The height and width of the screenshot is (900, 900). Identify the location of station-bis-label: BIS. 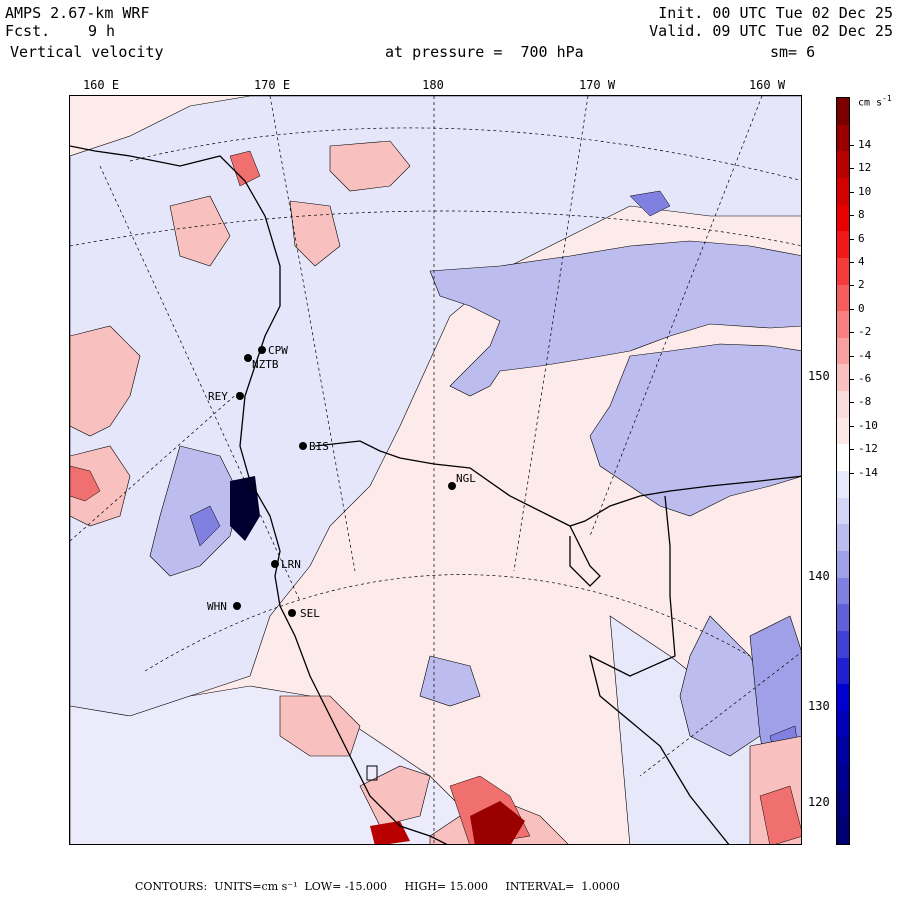
(319, 446).